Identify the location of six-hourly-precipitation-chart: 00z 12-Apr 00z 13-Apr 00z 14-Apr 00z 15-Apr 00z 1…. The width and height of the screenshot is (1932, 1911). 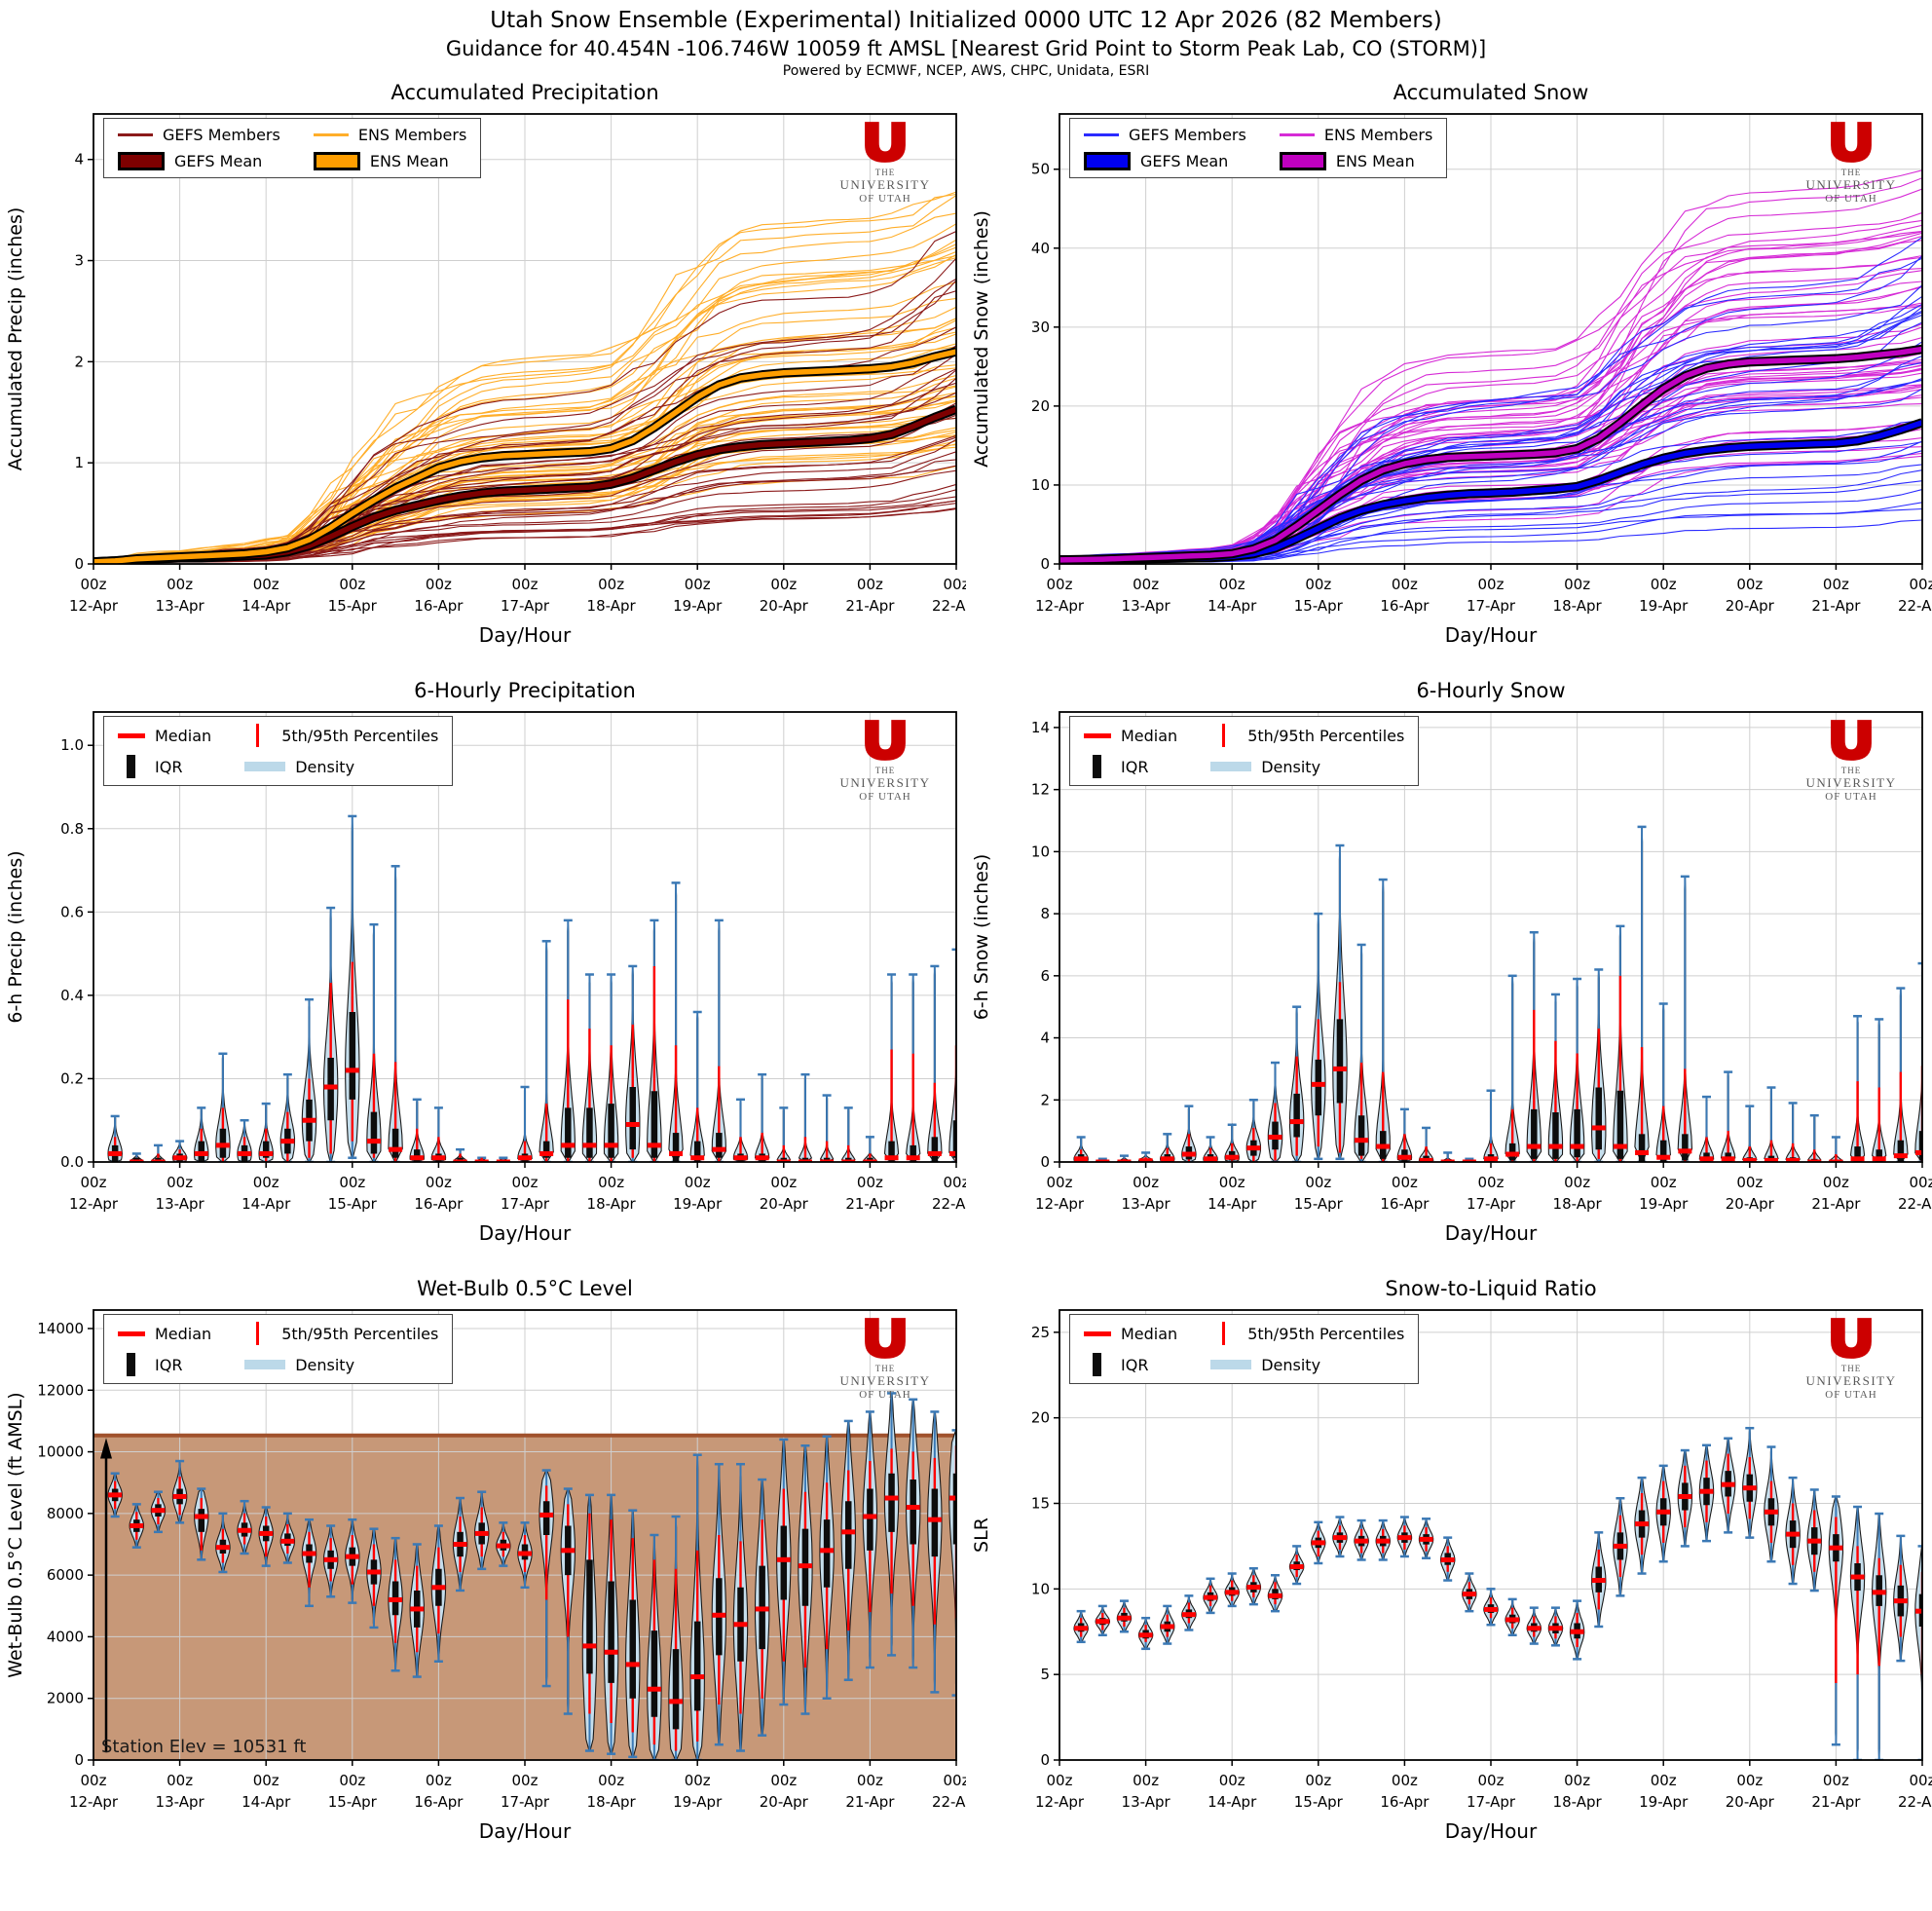
(486, 978).